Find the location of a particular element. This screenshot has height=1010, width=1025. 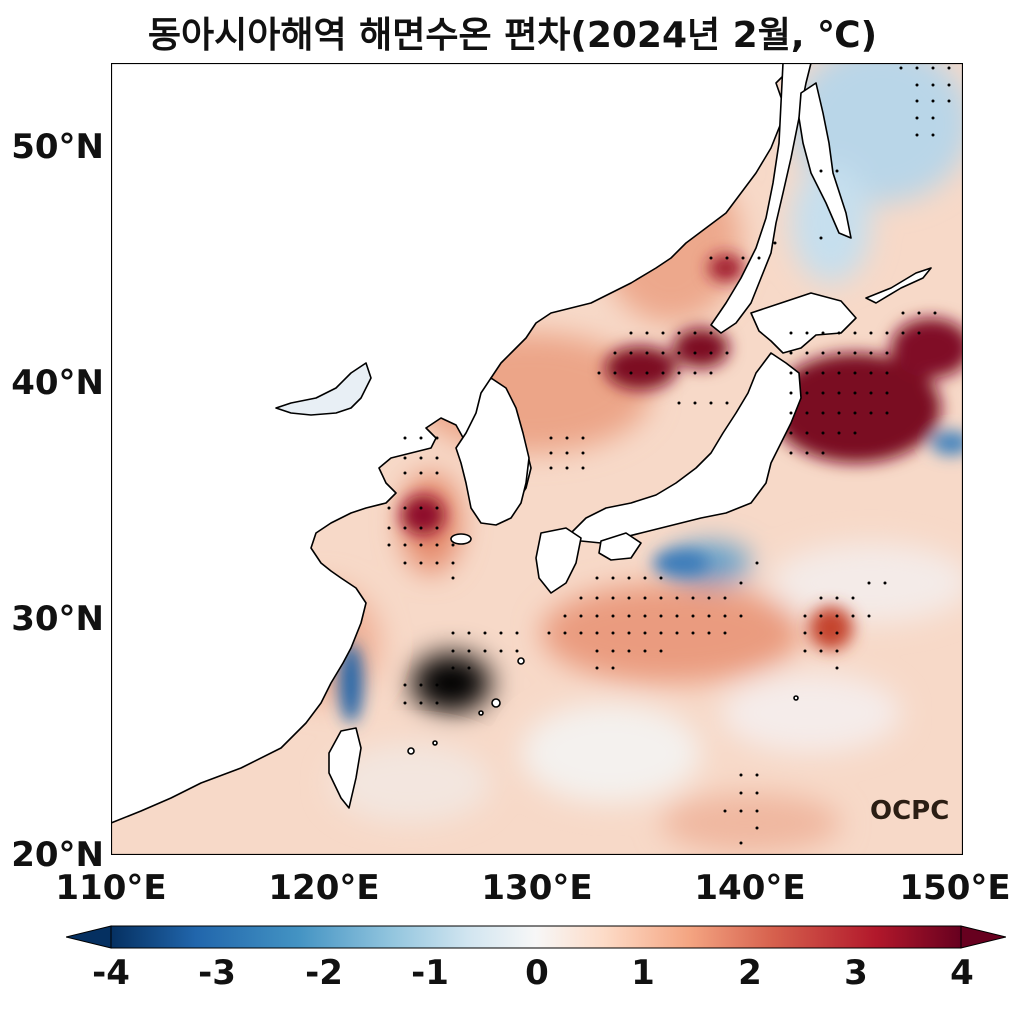

lat-label-20n: 20°N is located at coordinates (57, 855).